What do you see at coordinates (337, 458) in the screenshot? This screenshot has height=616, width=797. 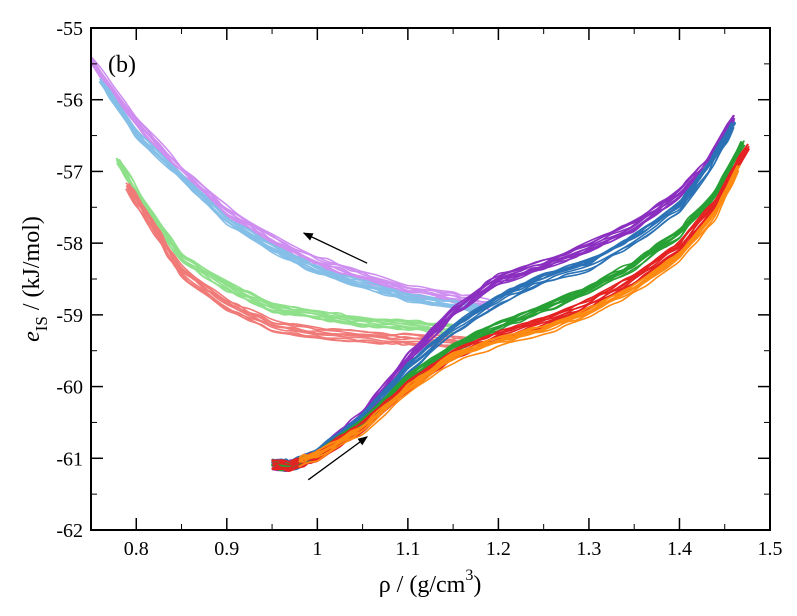 I see `compression-arrow` at bounding box center [337, 458].